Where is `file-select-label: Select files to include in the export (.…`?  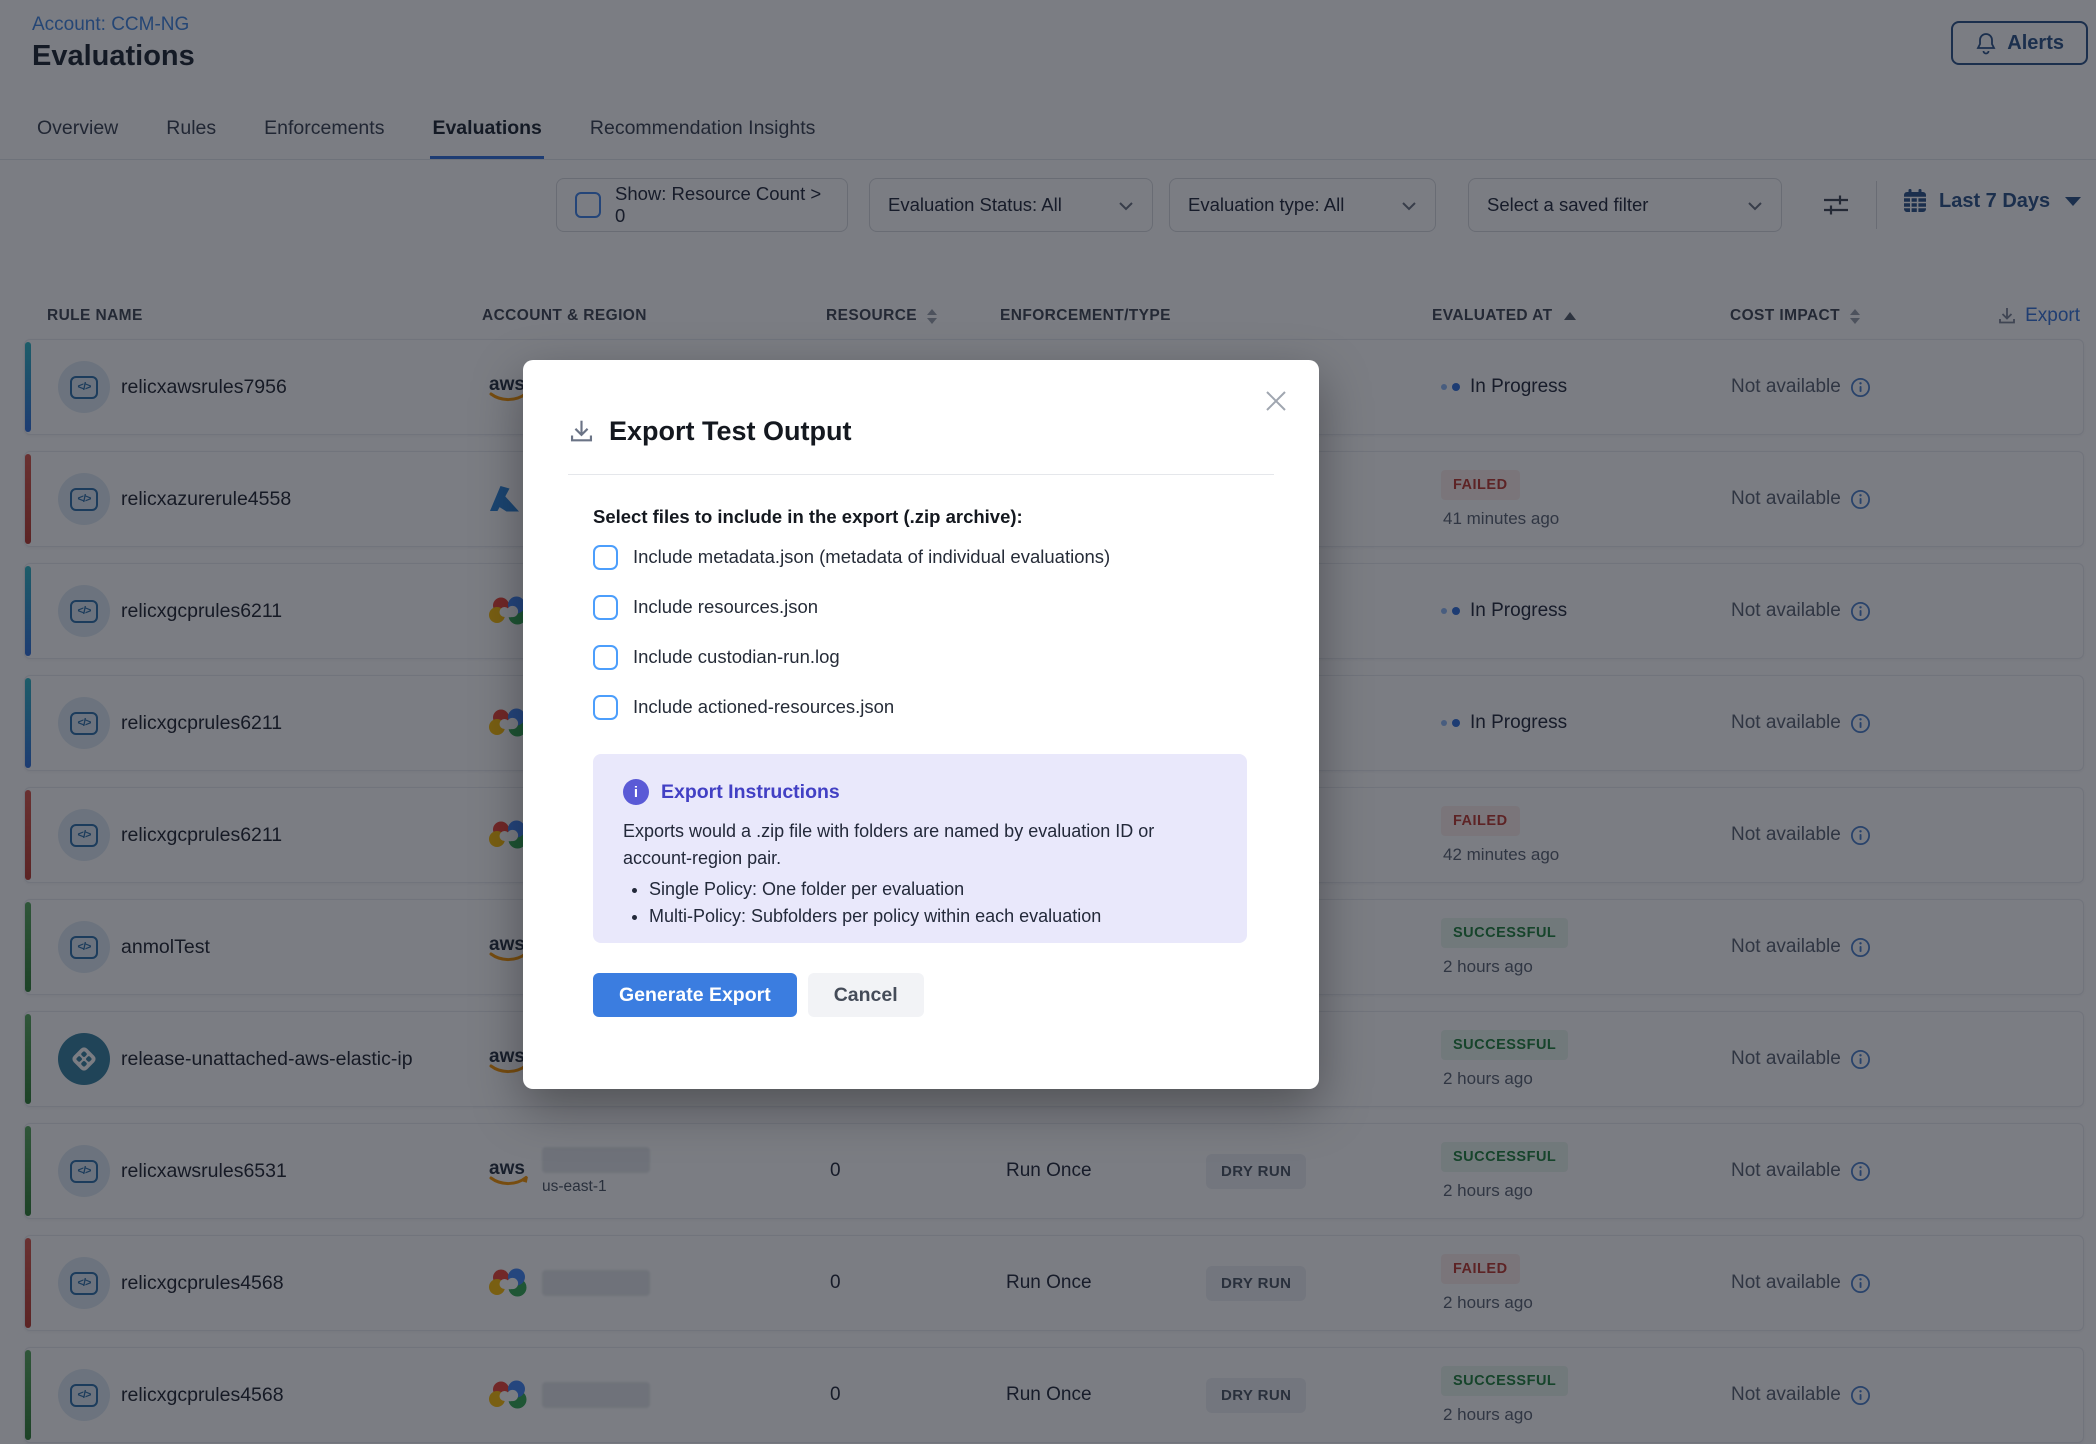 file-select-label: Select files to include in the export (.… is located at coordinates (808, 516).